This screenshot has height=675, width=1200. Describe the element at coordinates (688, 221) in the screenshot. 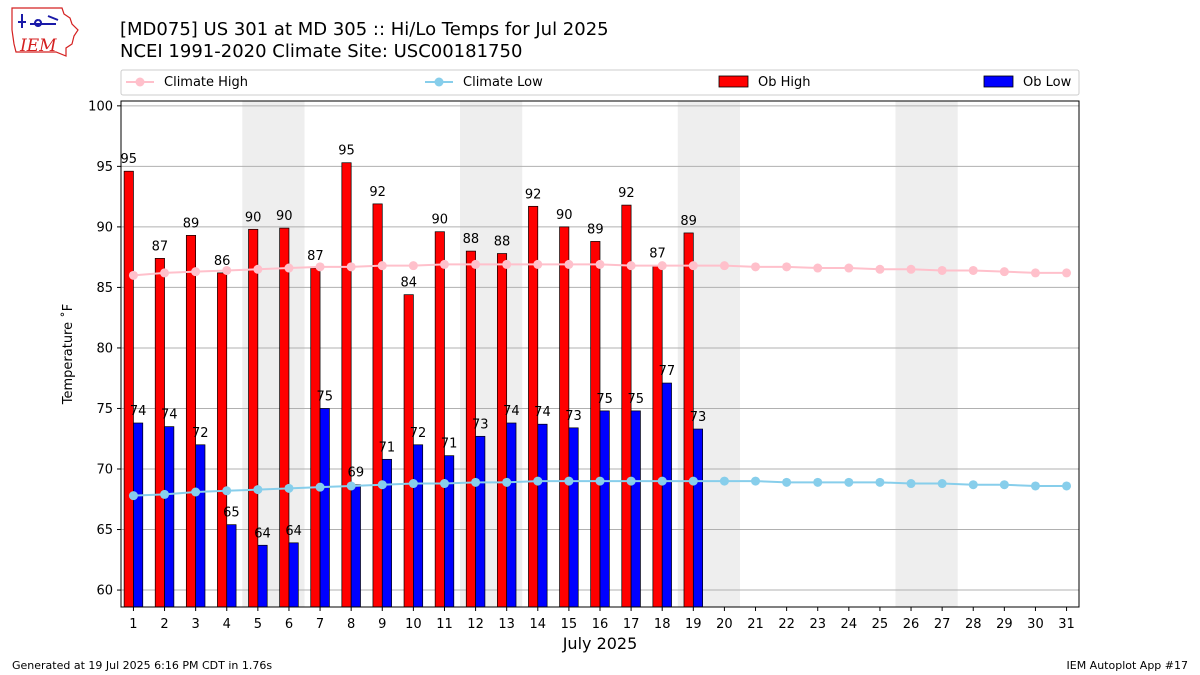

I see `label-ob-high-day-19: 89` at that location.